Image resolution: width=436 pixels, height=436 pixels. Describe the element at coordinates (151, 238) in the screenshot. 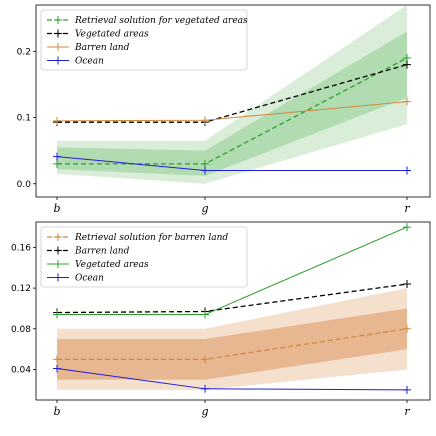

I see `legend-label: Retrieval solution for barren land` at that location.